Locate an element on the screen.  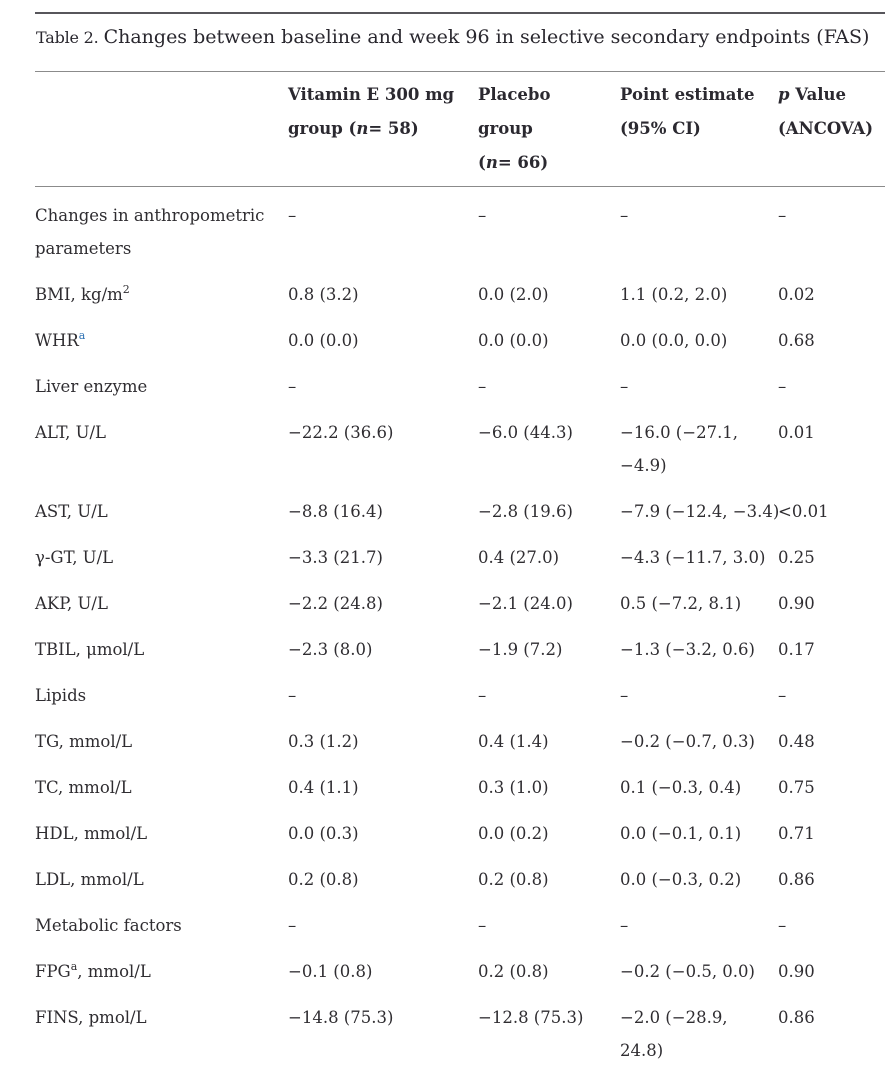
column-header: Point estimate (95% CI) is located at coordinates (687, 111).